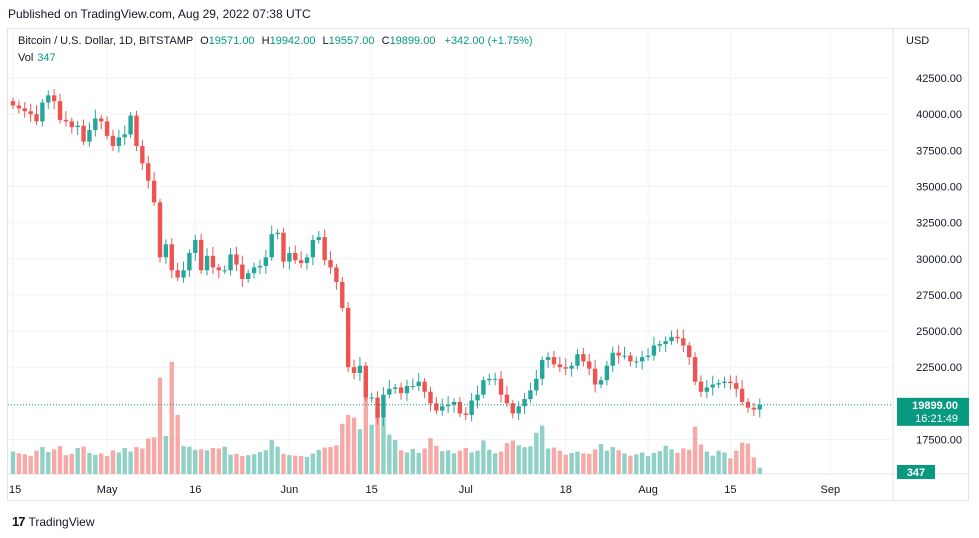 This screenshot has height=538, width=979. I want to click on time-axis: 15 May 16 Jun 15 Jul 18 Aug 15 Sep, so click(424, 490).